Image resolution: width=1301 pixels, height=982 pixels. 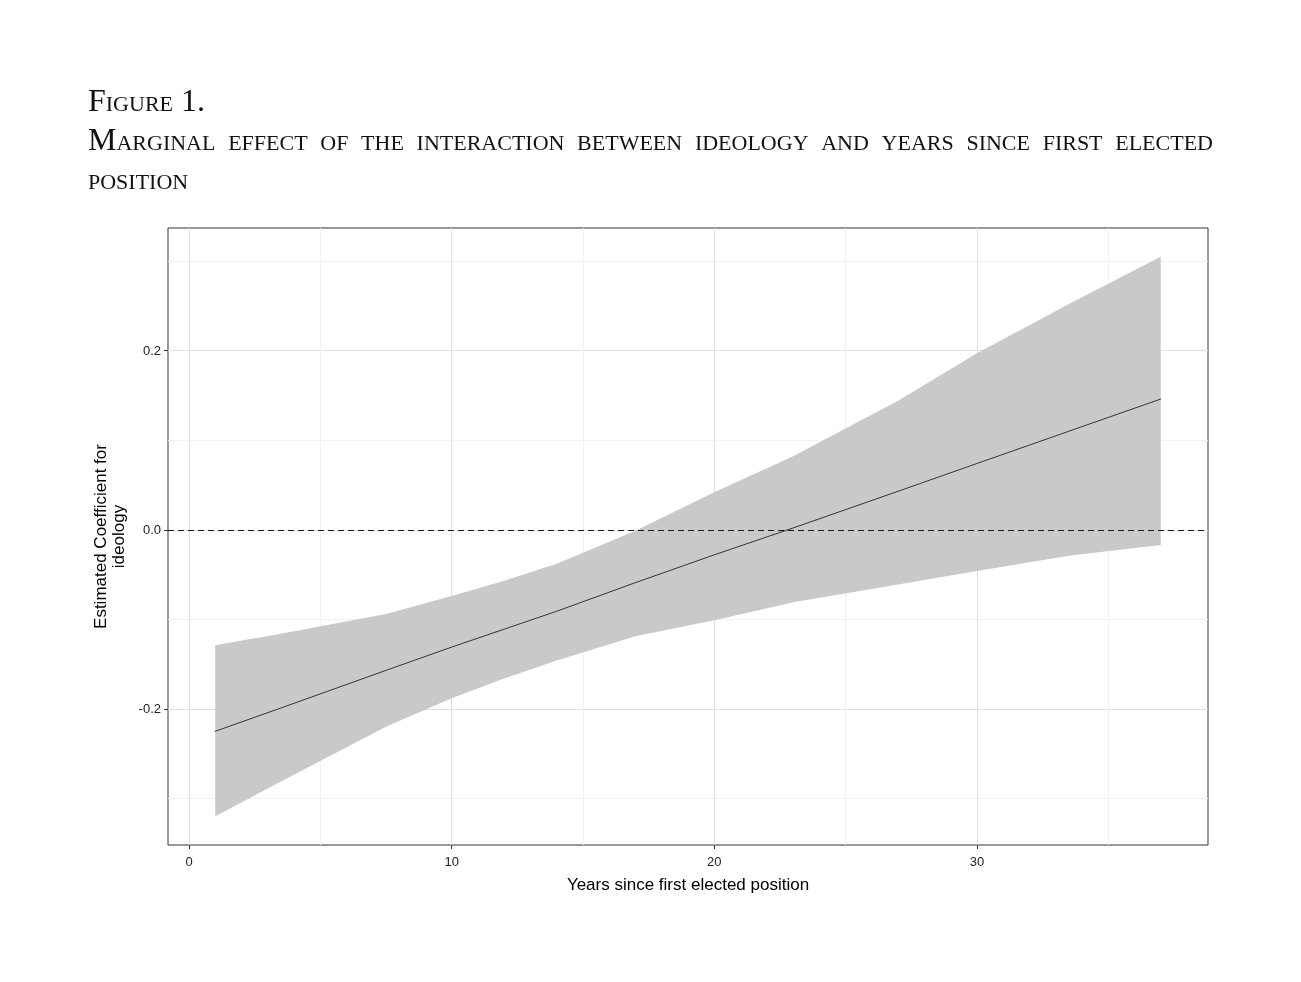 I want to click on y-tick-label: 0.2, so click(x=151, y=351).